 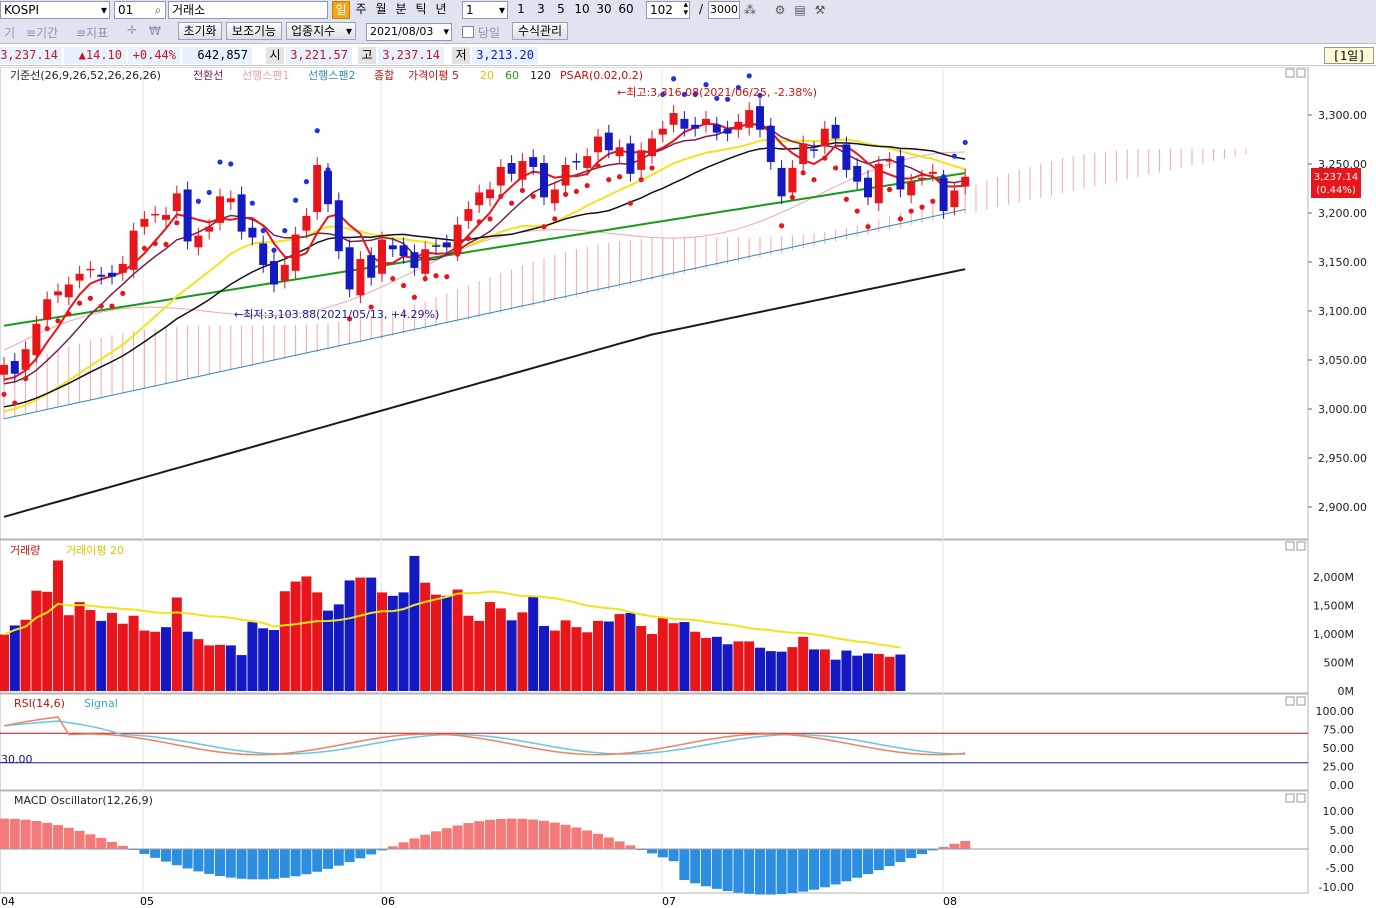 I want to click on count-spin-input: 102 ▴ ▾, so click(x=668, y=10).